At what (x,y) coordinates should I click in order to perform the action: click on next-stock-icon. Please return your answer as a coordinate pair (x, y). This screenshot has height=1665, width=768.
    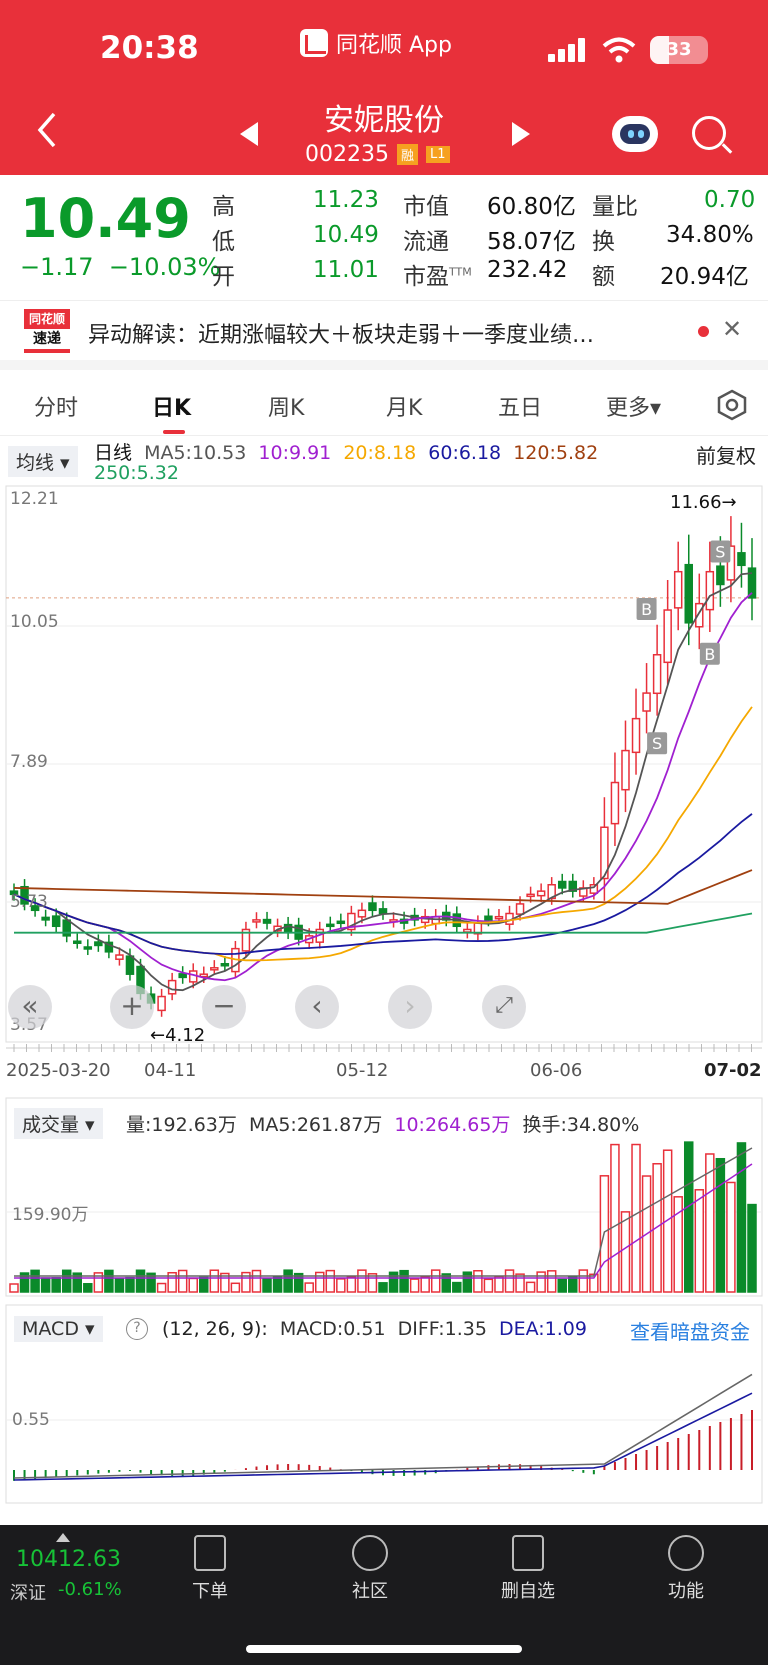
    Looking at the image, I should click on (521, 134).